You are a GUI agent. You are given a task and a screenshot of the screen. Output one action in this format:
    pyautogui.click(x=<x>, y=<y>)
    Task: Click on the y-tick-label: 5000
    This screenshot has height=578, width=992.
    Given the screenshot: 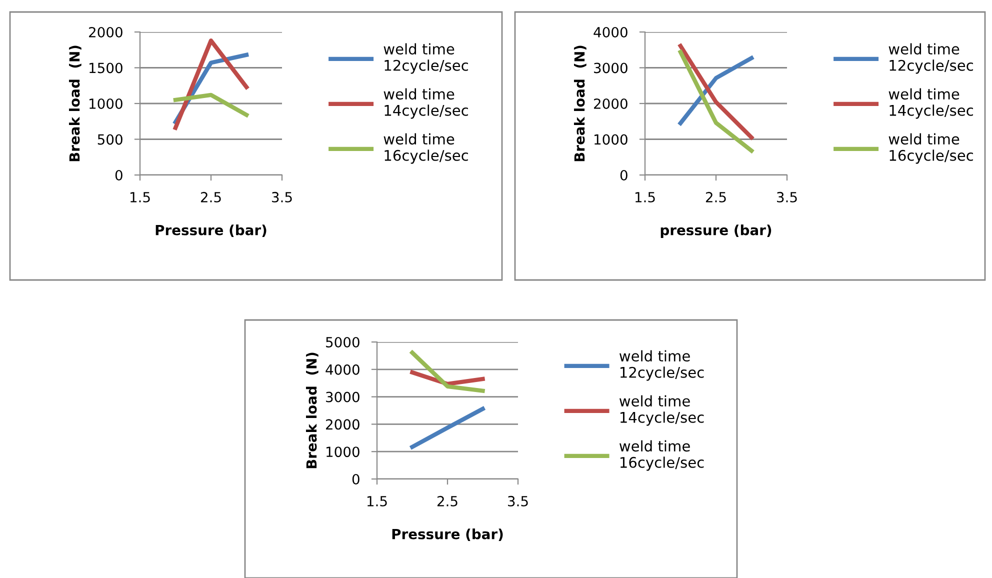 What is the action you would take?
    pyautogui.click(x=343, y=342)
    